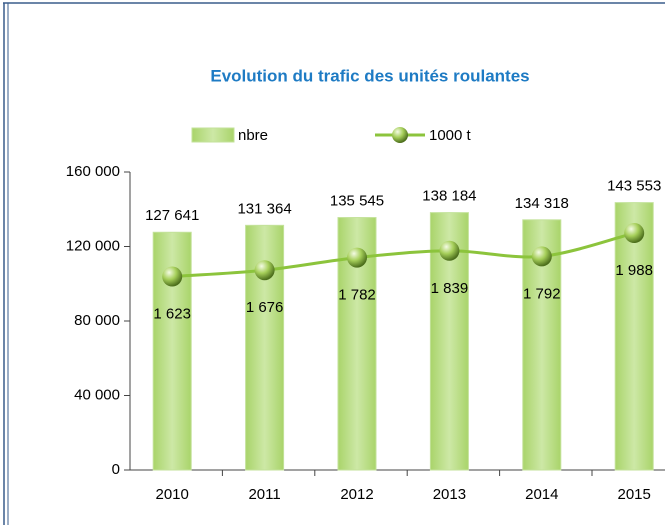 This screenshot has height=525, width=665. I want to click on bar-value-label: 127 641, so click(172, 215).